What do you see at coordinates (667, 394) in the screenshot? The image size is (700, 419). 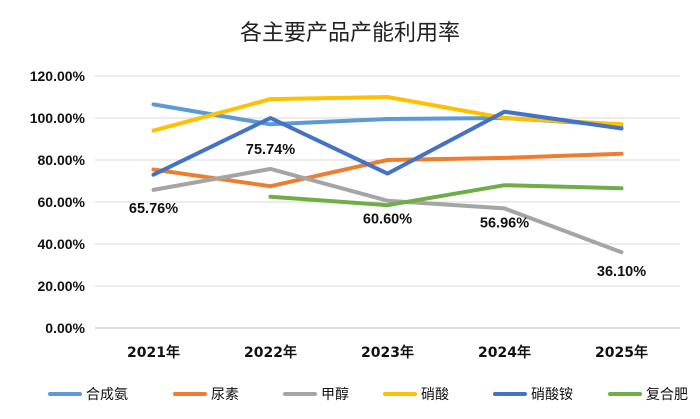 I see `legend-label: 复合肥` at bounding box center [667, 394].